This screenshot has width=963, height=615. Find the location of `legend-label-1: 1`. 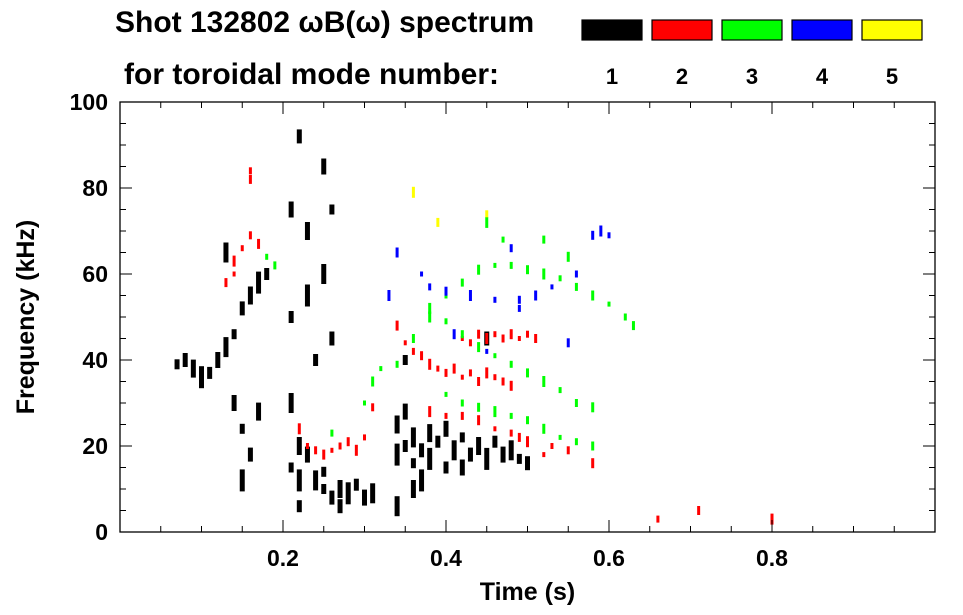

legend-label-1: 1 is located at coordinates (612, 76).